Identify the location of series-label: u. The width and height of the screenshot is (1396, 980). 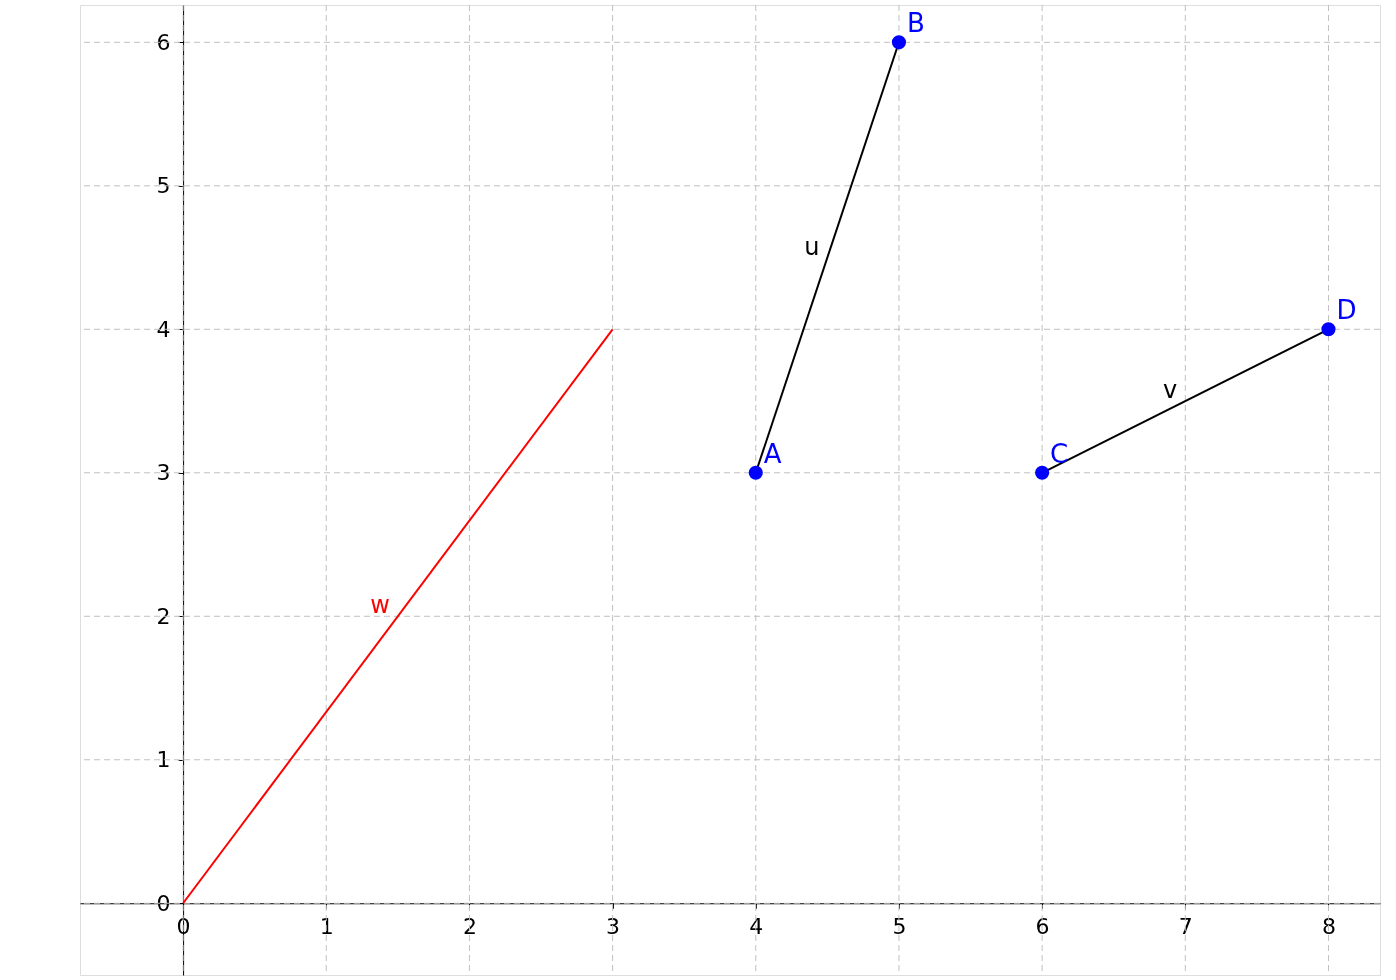
(812, 246).